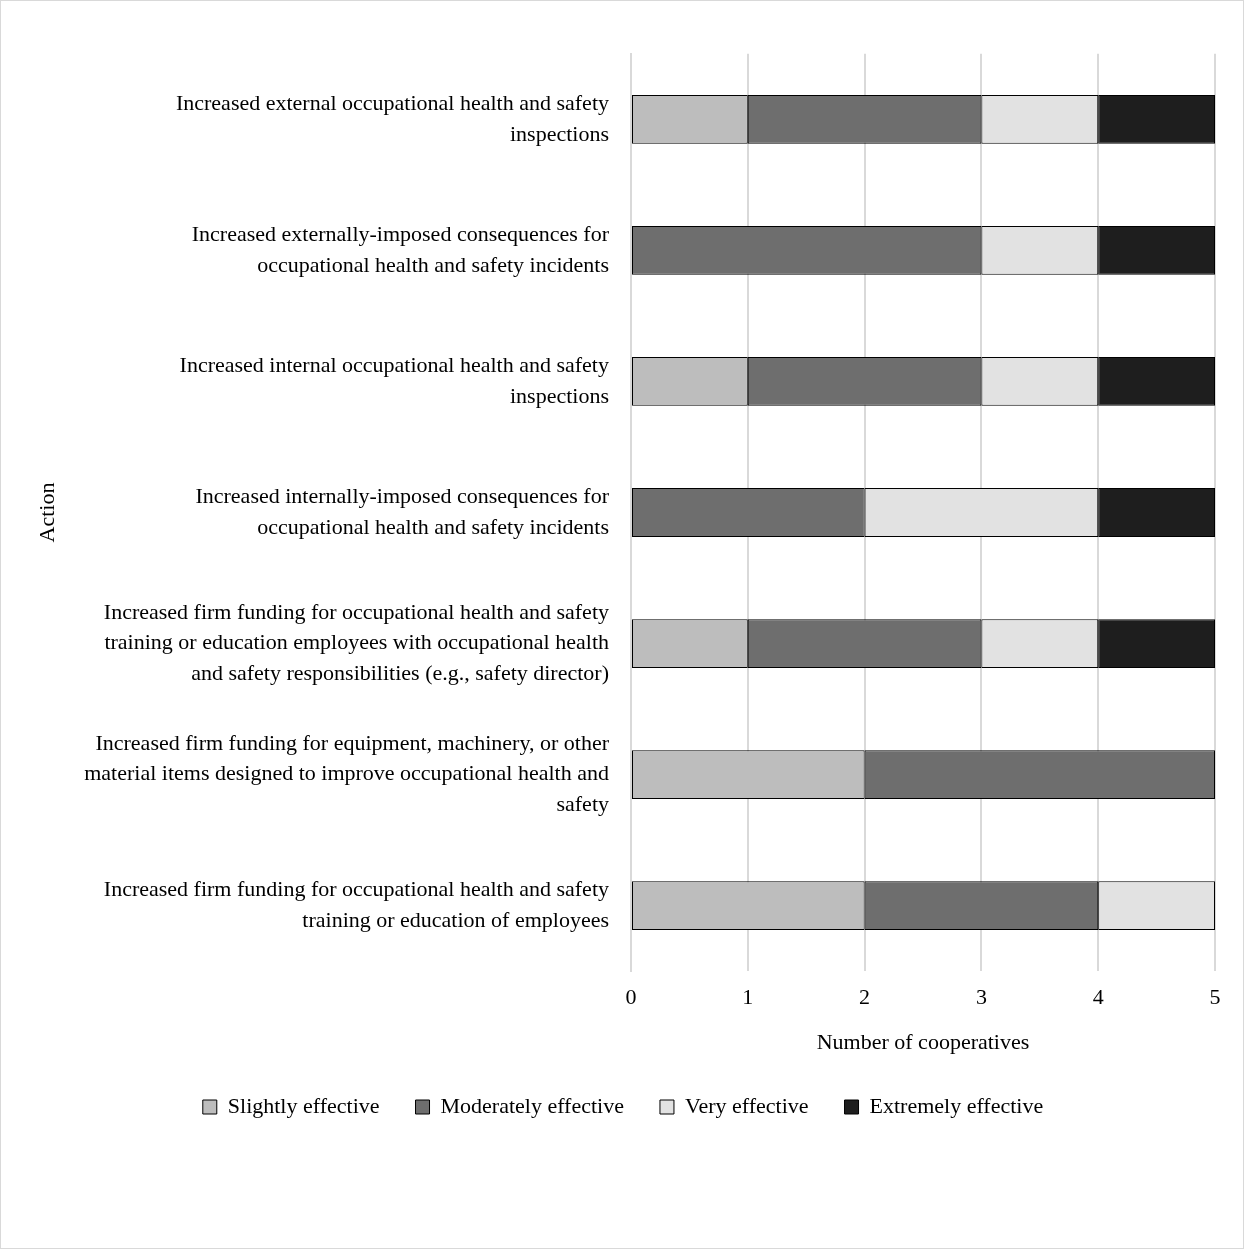 This screenshot has width=1244, height=1249. Describe the element at coordinates (532, 1105) in the screenshot. I see `legend-label: Moderately effective` at that location.